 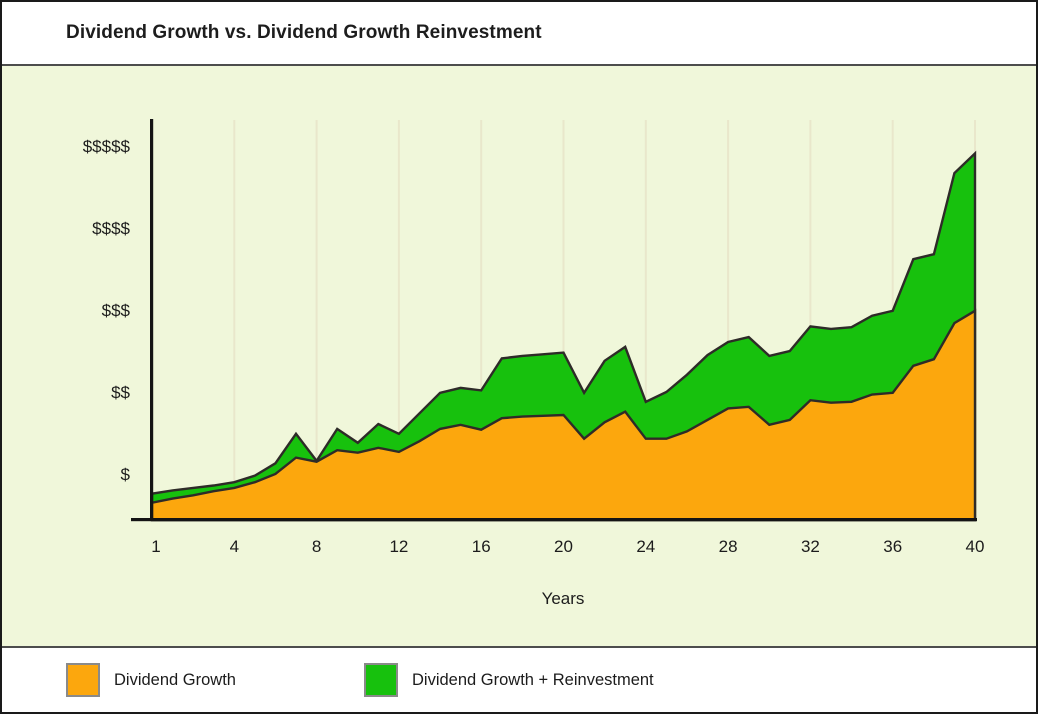 I want to click on x-tick-label: 1, so click(x=155, y=546).